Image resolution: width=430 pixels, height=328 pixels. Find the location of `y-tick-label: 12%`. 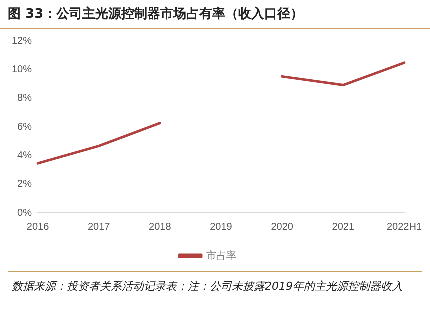

y-tick-label: 12% is located at coordinates (22, 41).